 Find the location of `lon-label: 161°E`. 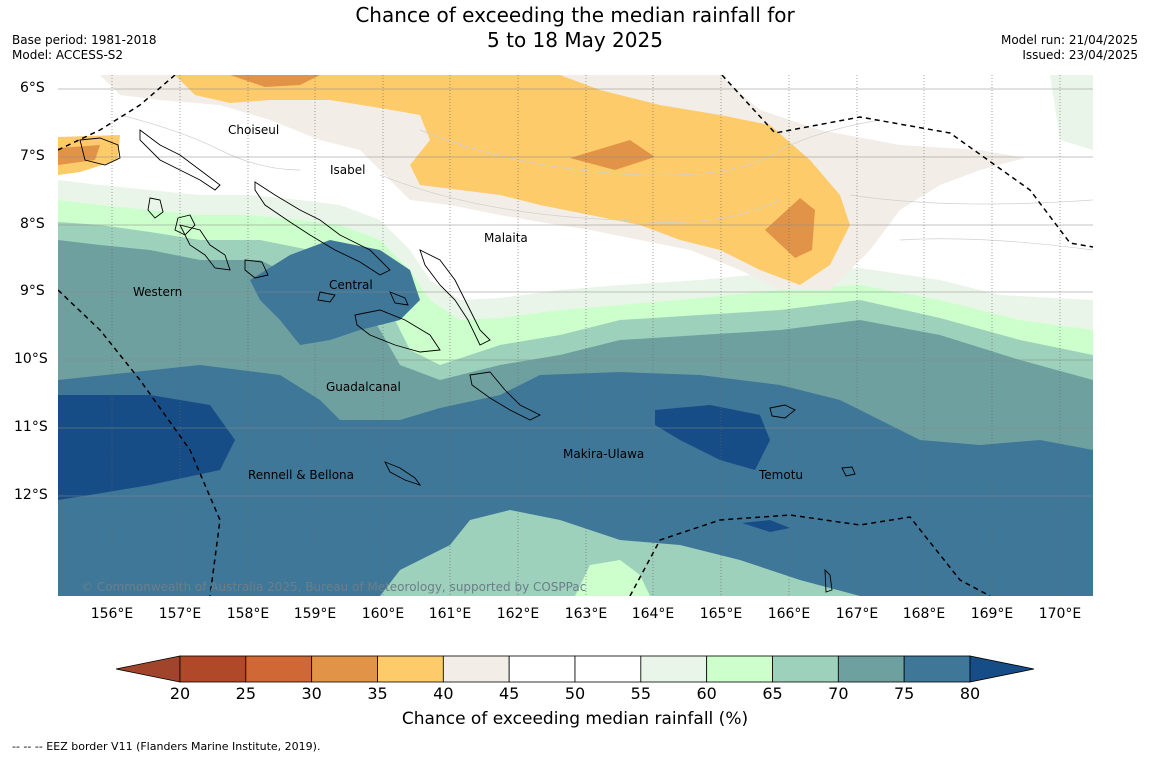

lon-label: 161°E is located at coordinates (450, 614).